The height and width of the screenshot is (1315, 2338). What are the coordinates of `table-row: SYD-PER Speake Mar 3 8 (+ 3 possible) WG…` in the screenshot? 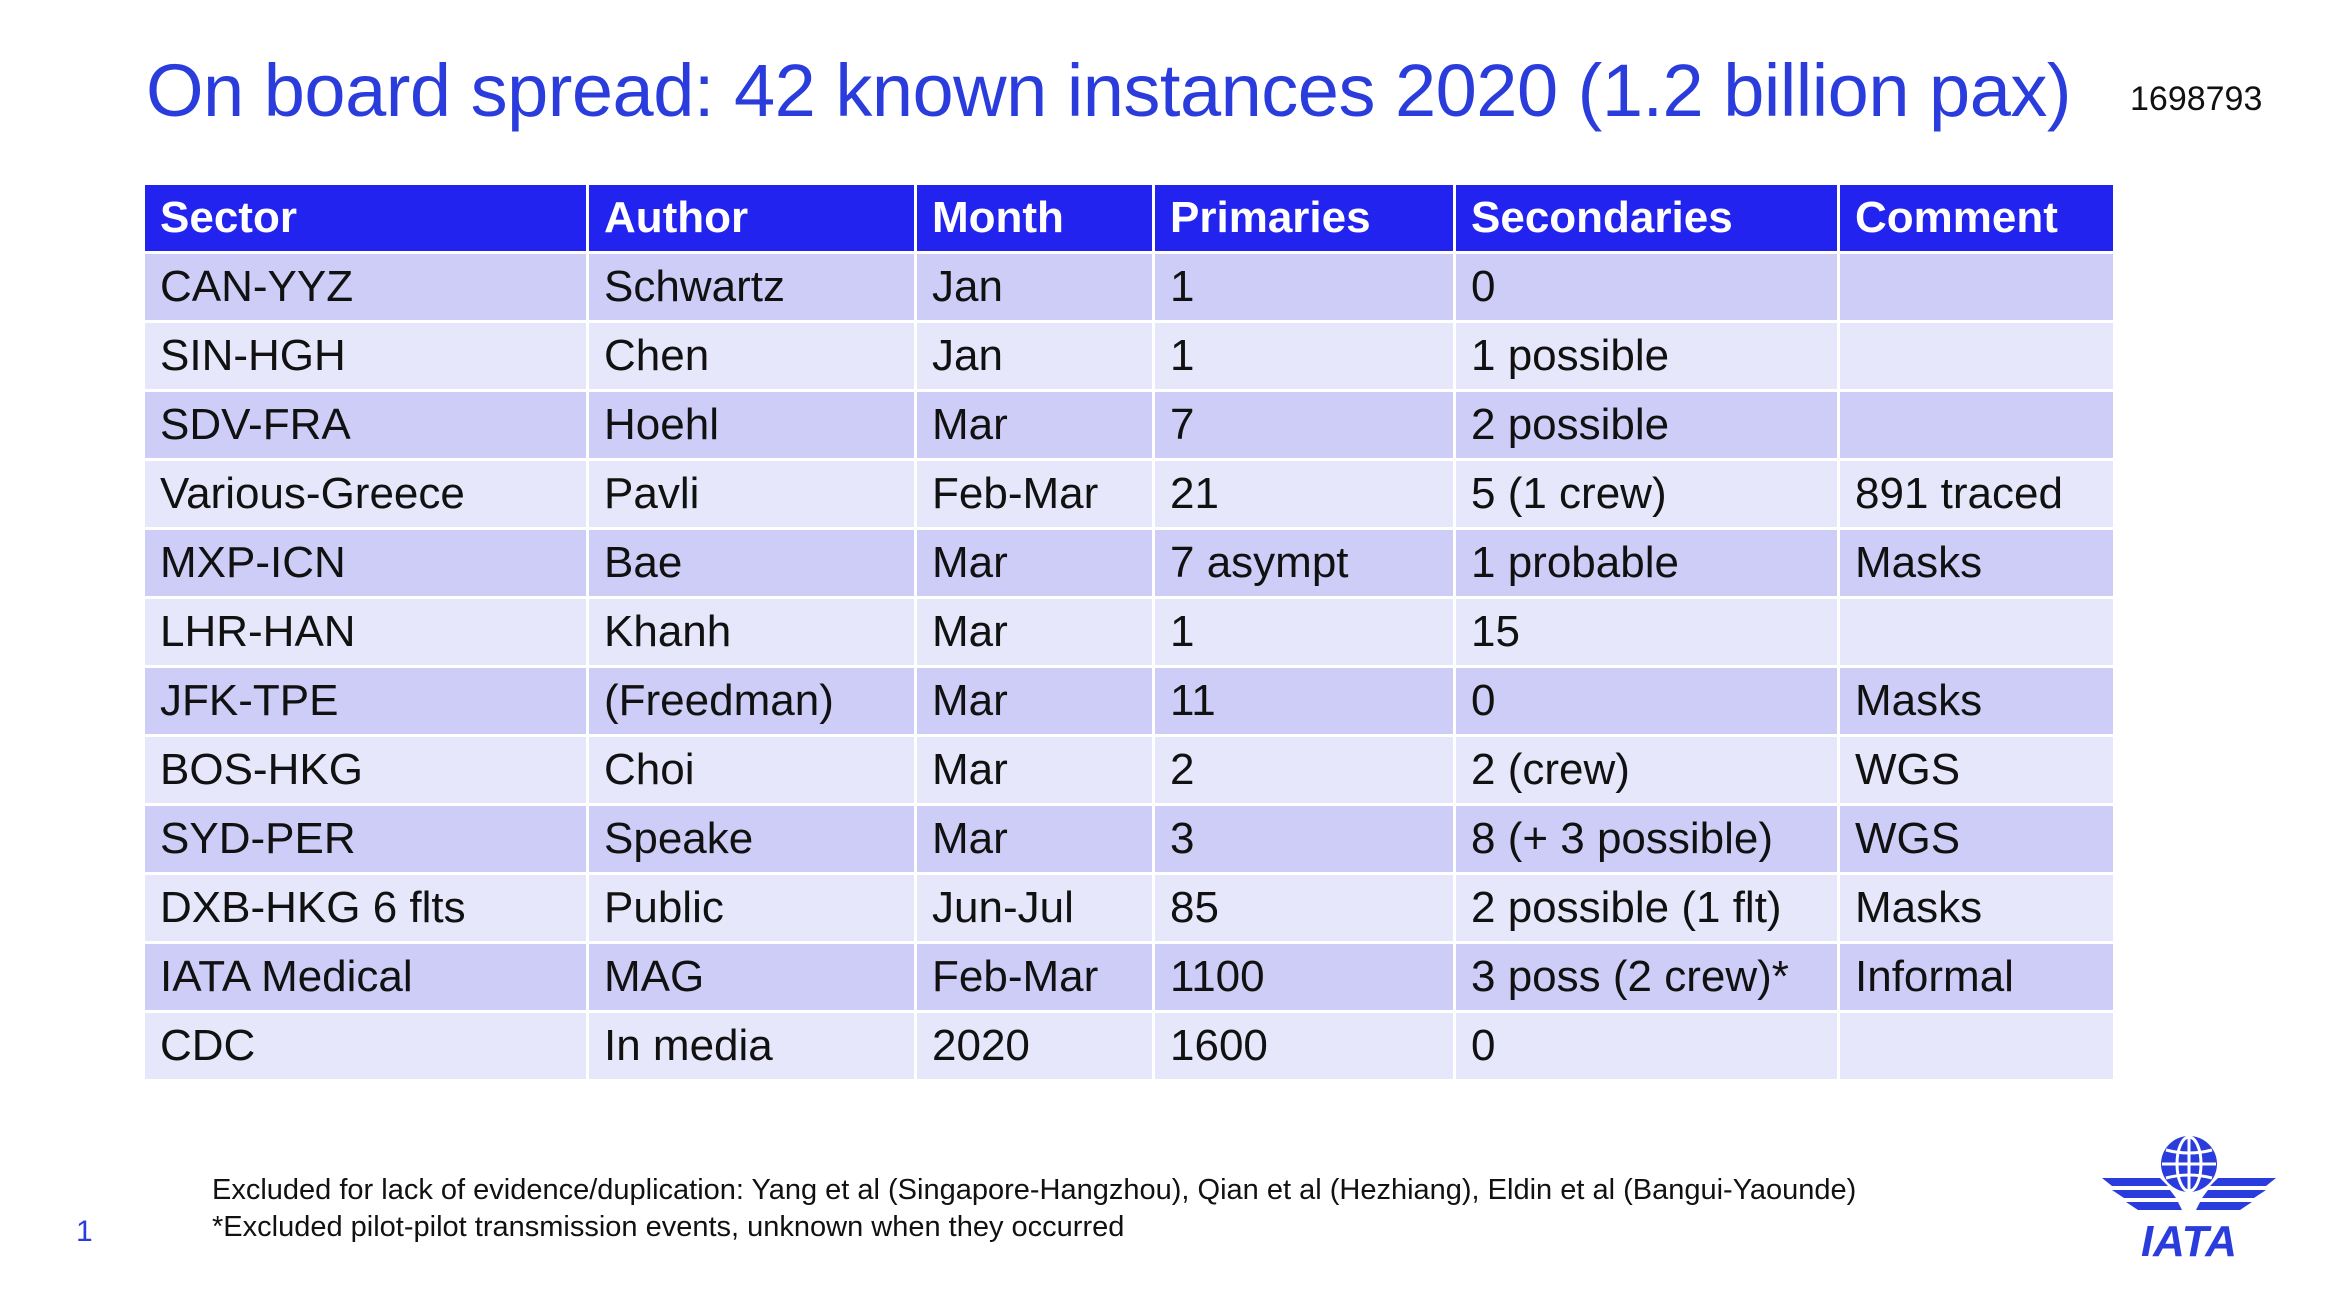 It's located at (1129, 839).